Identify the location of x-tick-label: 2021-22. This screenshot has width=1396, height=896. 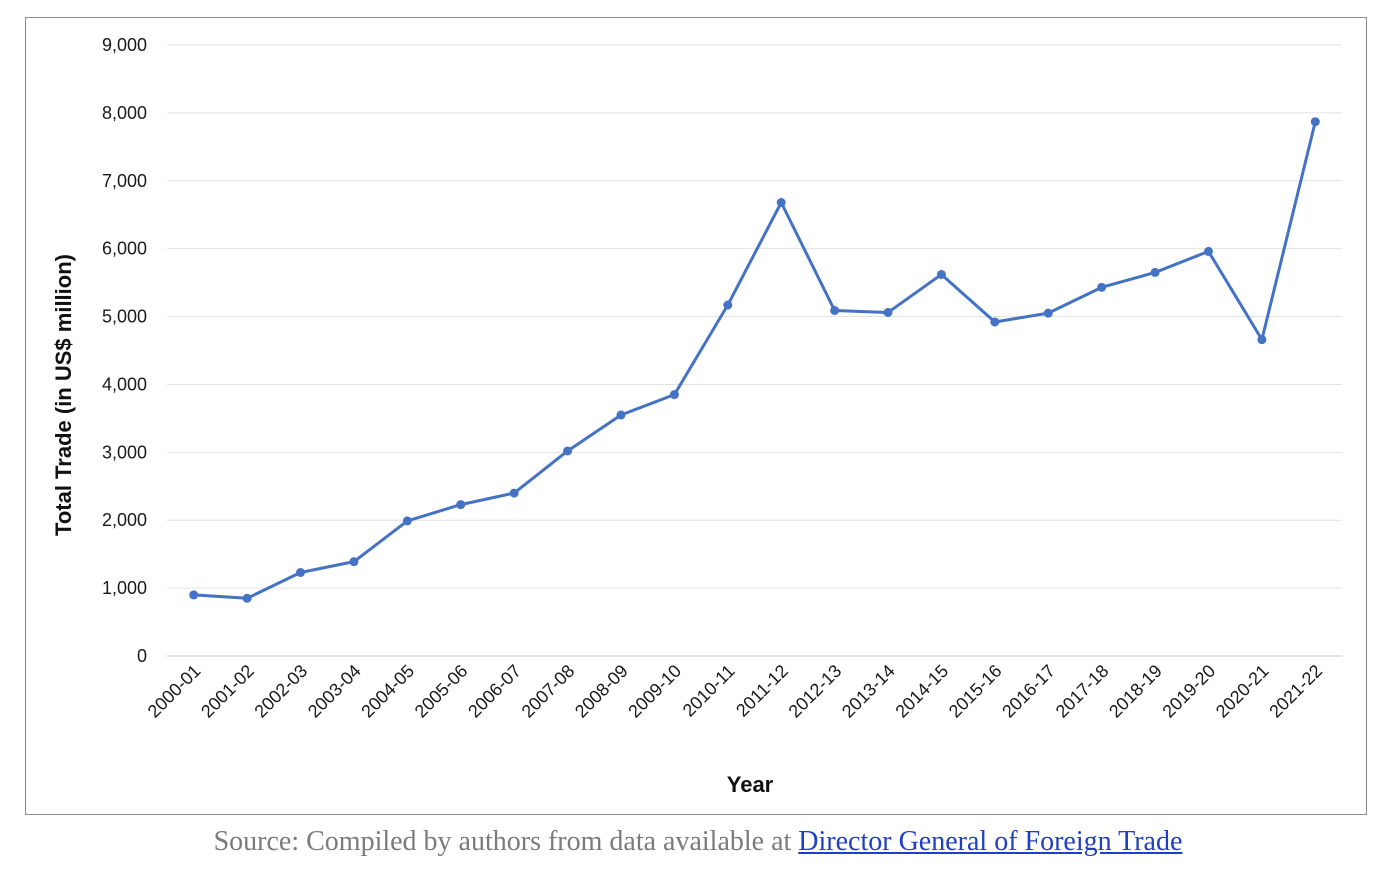
(1295, 691).